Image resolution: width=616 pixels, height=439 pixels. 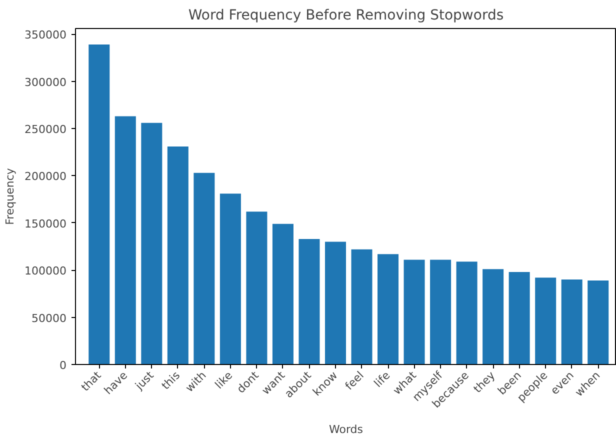 I want to click on y-tick-label: 350000, so click(x=45, y=35).